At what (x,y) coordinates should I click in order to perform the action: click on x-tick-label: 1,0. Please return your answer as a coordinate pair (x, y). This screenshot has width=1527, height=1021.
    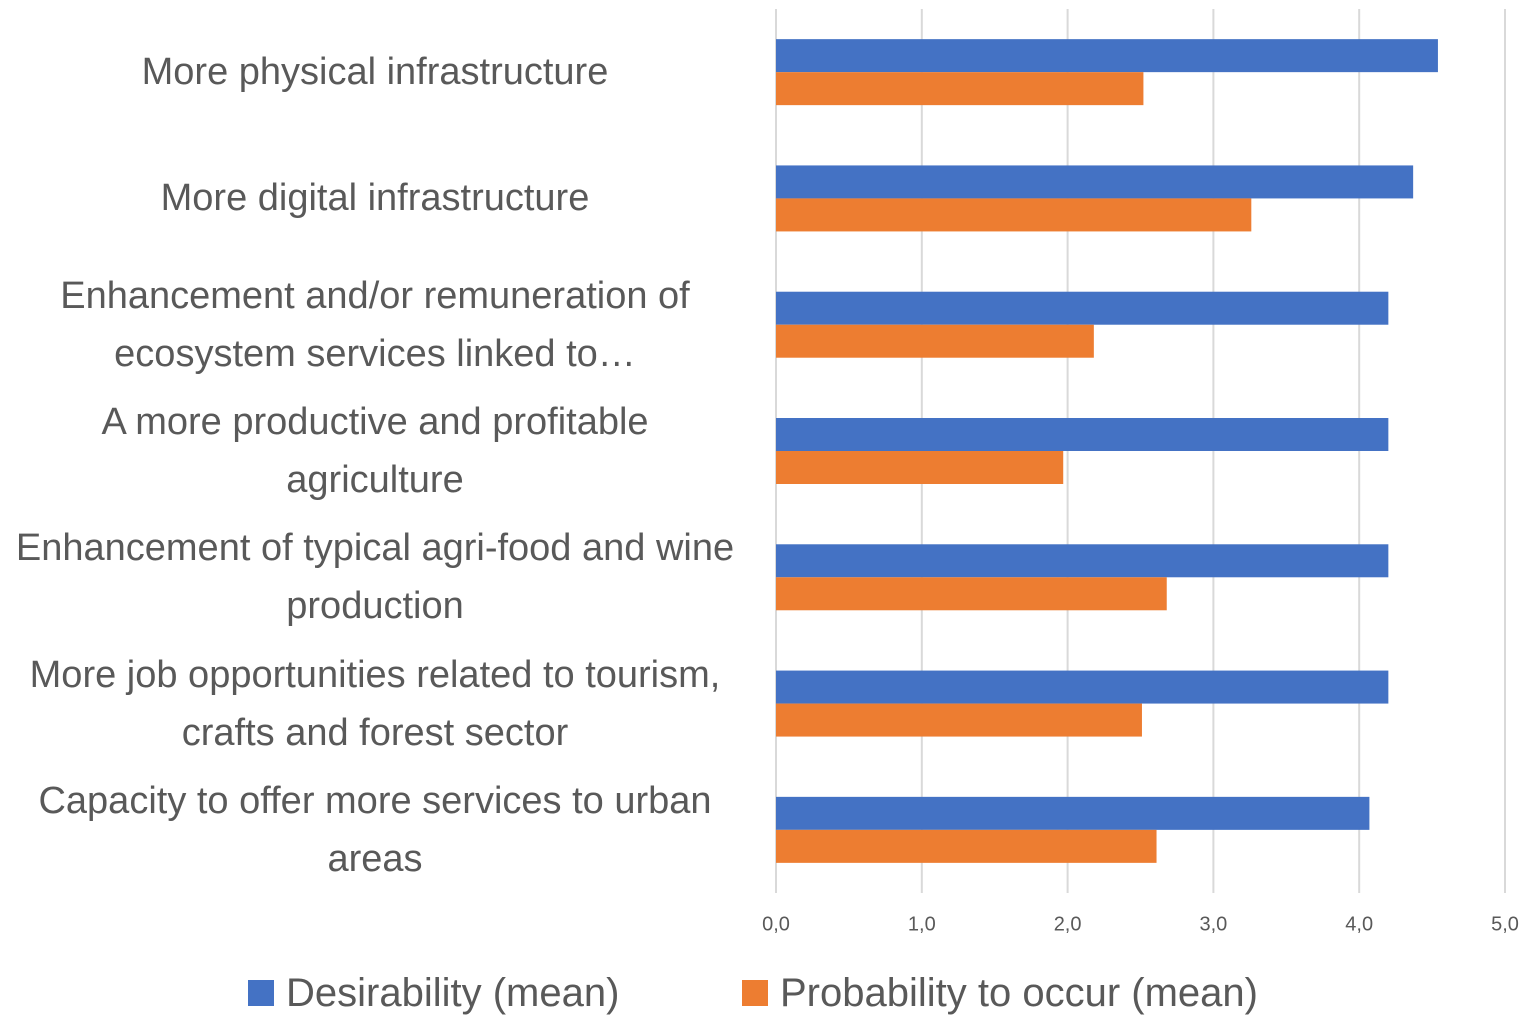
    Looking at the image, I should click on (922, 924).